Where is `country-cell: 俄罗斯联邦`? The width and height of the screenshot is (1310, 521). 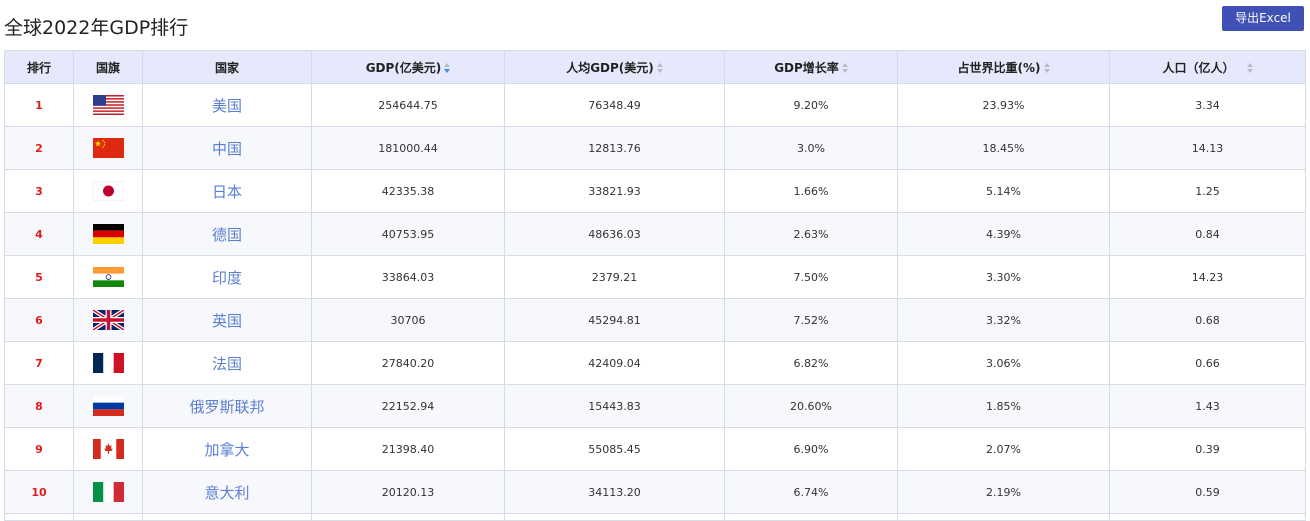 country-cell: 俄罗斯联邦 is located at coordinates (227, 406).